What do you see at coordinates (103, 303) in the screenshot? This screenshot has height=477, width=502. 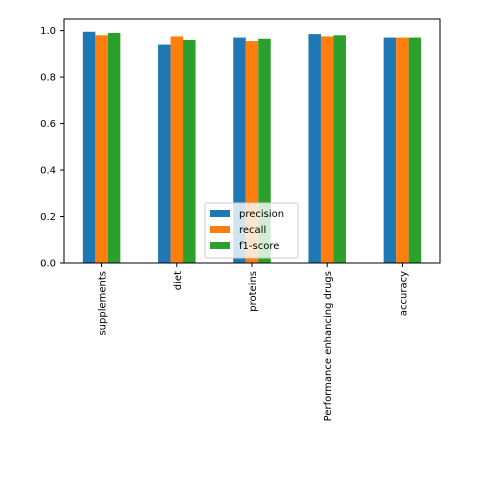 I see `x-tick-label: supplements` at bounding box center [103, 303].